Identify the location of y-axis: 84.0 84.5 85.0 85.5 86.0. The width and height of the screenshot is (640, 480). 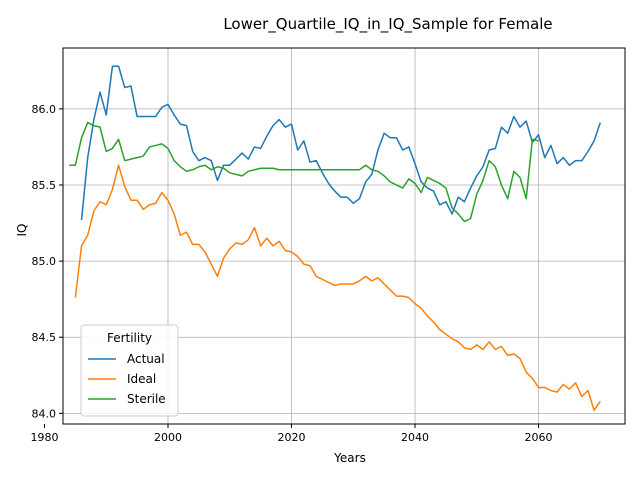
(47, 261).